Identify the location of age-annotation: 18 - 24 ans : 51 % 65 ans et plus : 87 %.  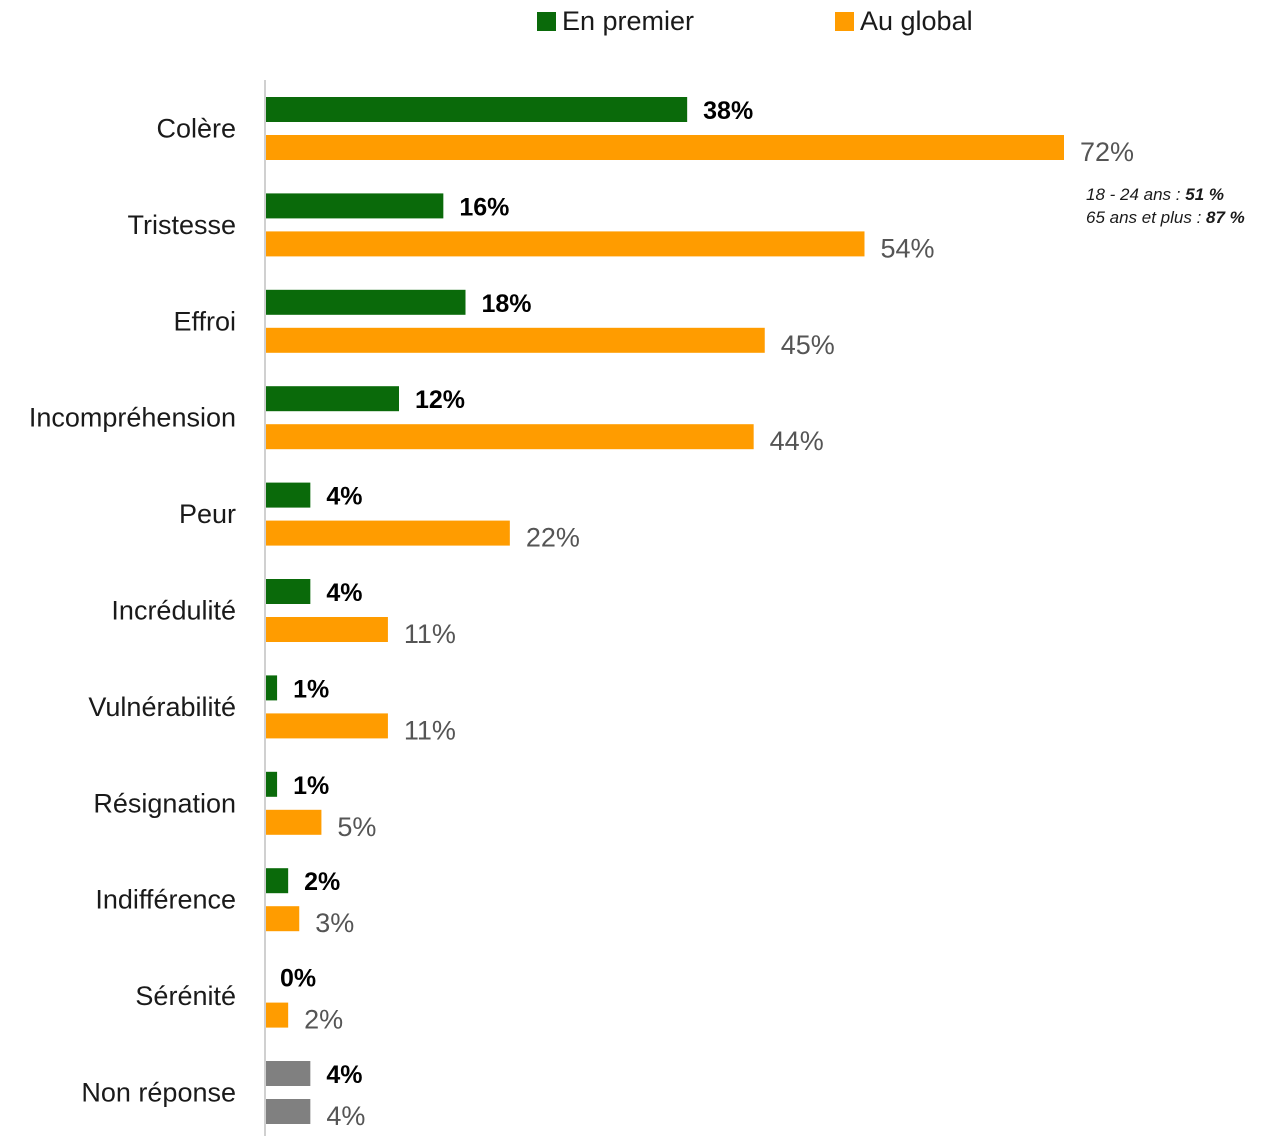
(1165, 206).